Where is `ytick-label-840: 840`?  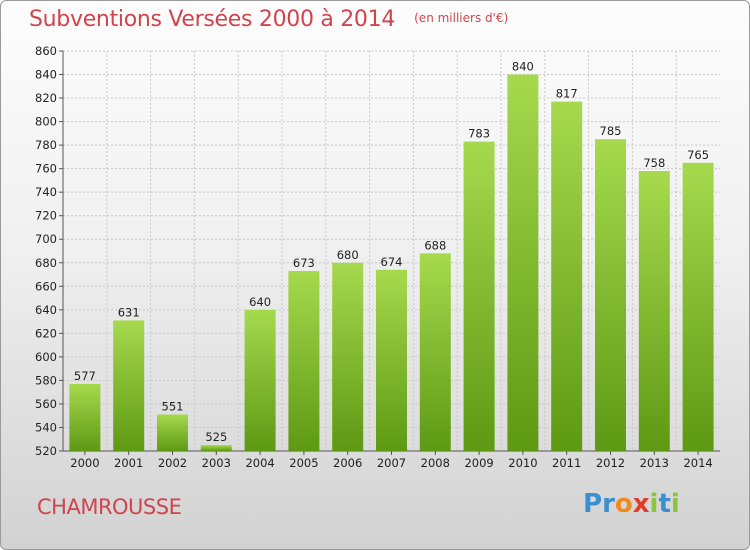
ytick-label-840: 840 is located at coordinates (46, 75).